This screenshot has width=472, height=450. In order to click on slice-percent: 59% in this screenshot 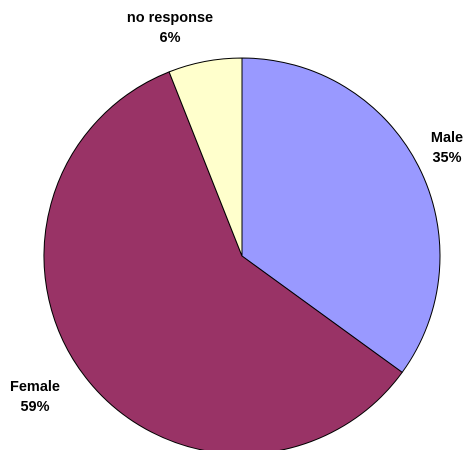, I will do `click(34, 407)`.